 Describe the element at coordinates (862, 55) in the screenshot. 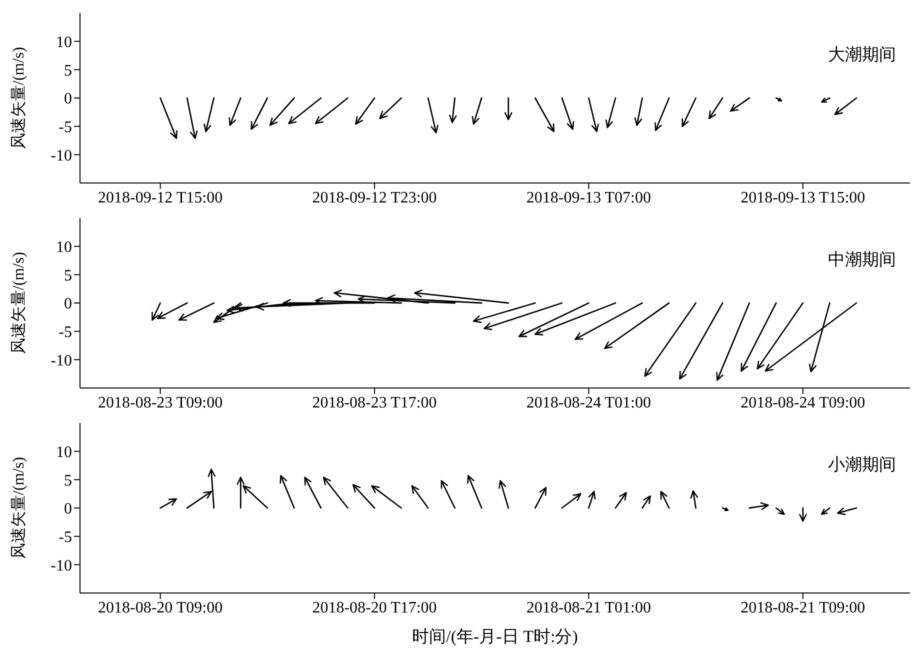

I see `annotation: 大潮期间` at that location.